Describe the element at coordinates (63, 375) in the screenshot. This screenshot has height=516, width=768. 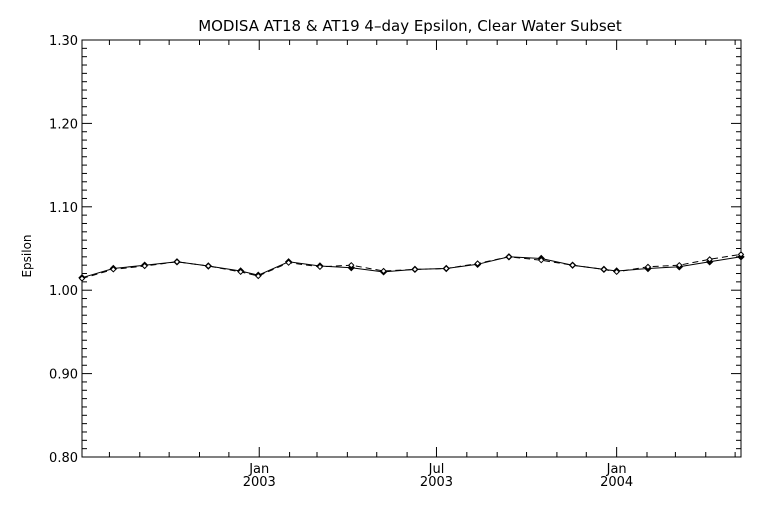
I see `y-tick-label: 0.90` at that location.